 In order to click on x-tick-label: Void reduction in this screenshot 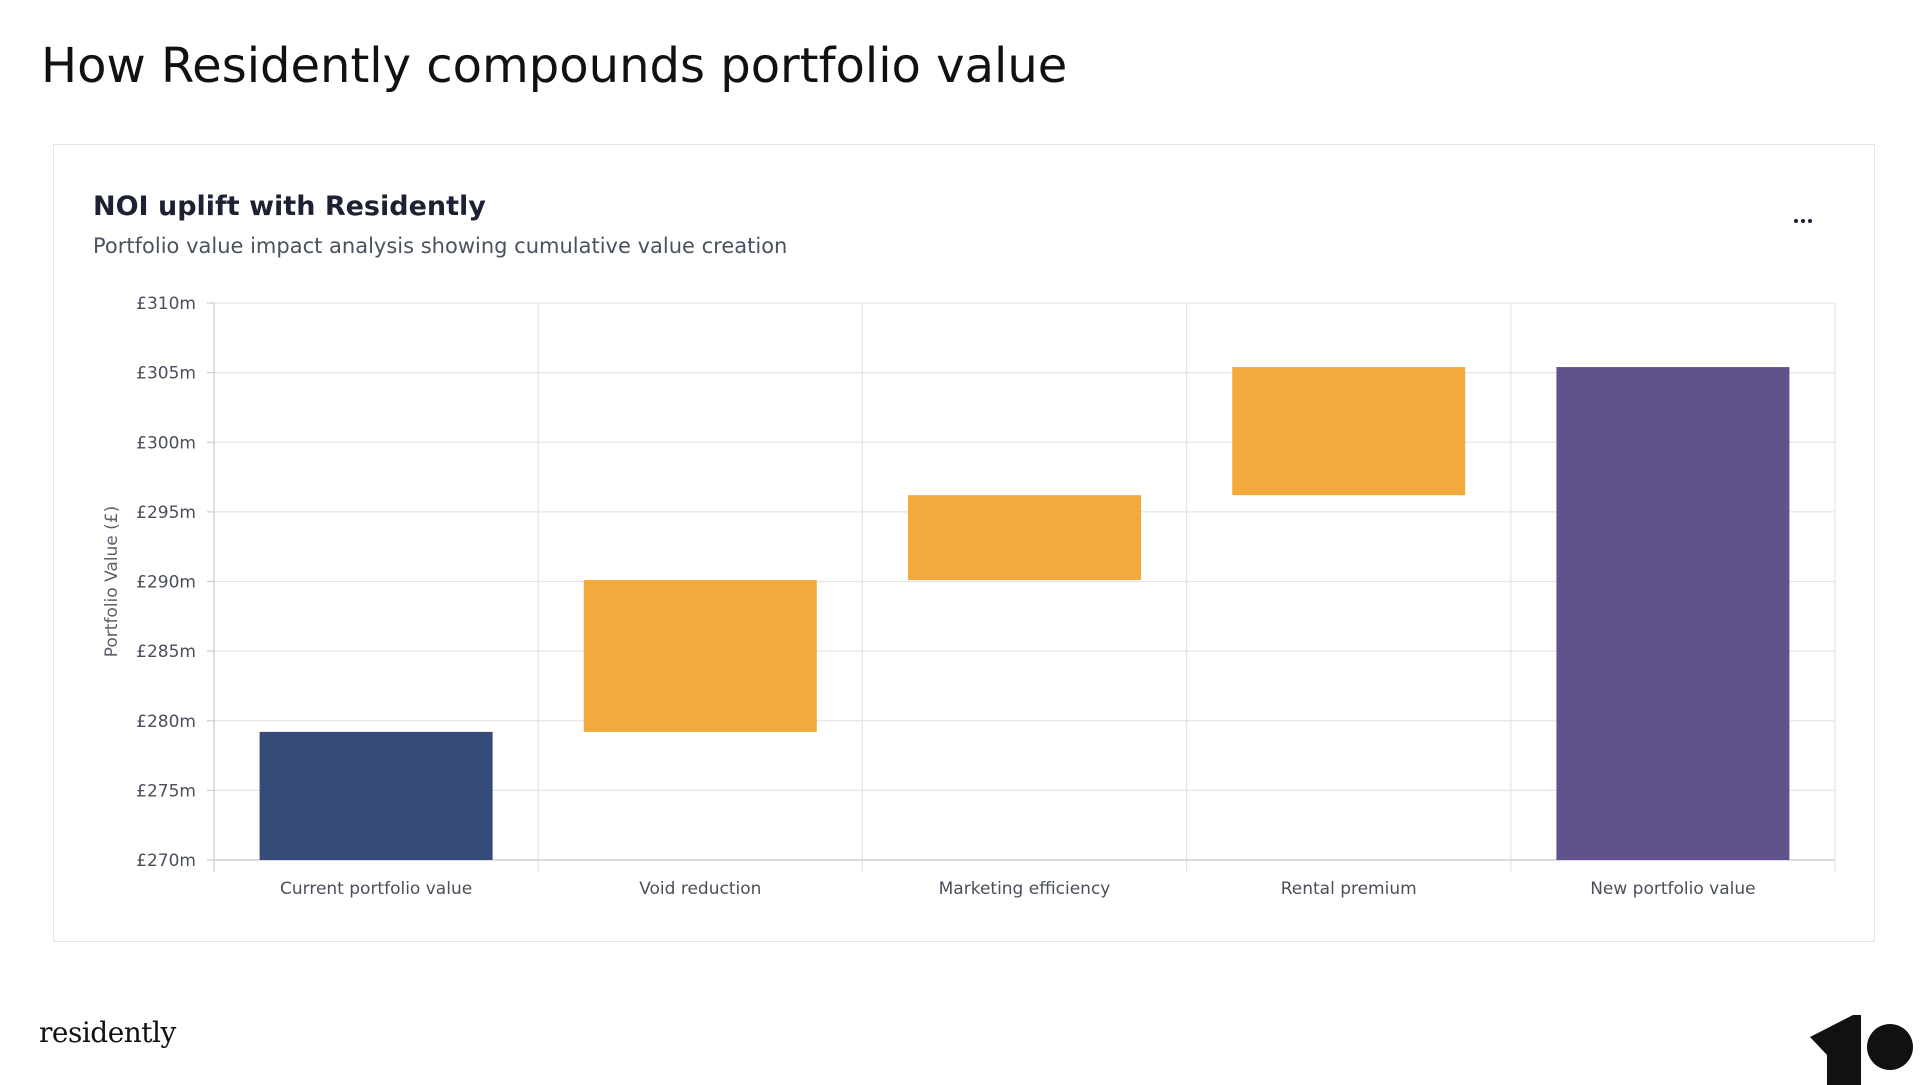, I will do `click(700, 889)`.